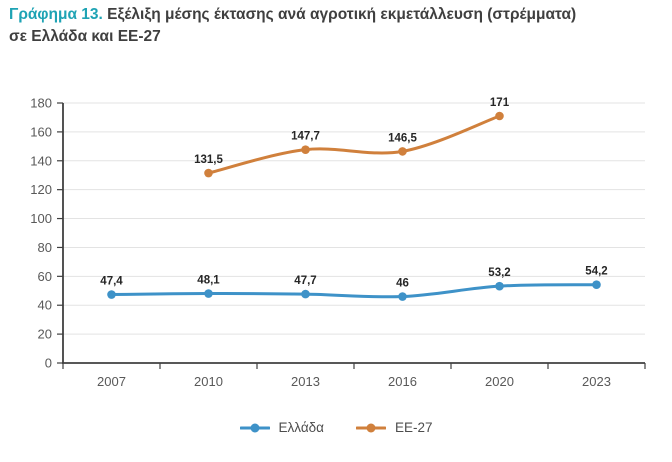 Image resolution: width=672 pixels, height=462 pixels. I want to click on x-axis-label: 2016, so click(402, 381).